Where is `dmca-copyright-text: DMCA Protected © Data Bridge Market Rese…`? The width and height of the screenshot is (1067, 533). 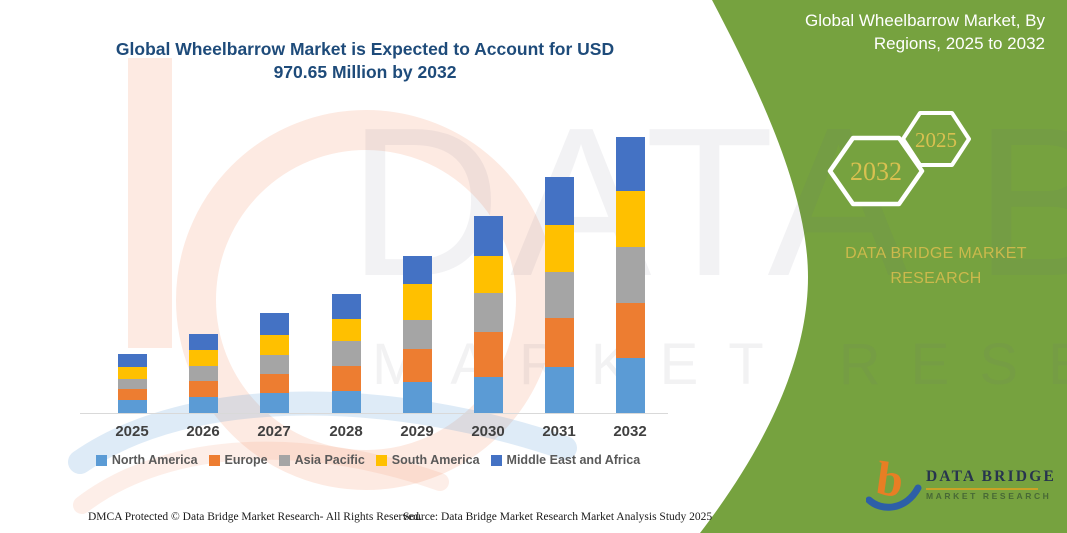
dmca-copyright-text: DMCA Protected © Data Bridge Market Rese… is located at coordinates (255, 517).